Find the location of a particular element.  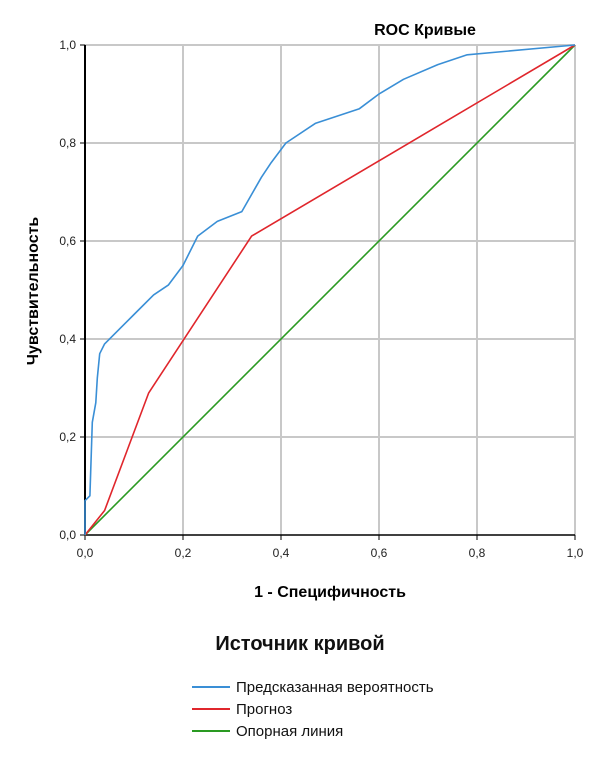

y-tick-label: 0,4 is located at coordinates (67, 339).